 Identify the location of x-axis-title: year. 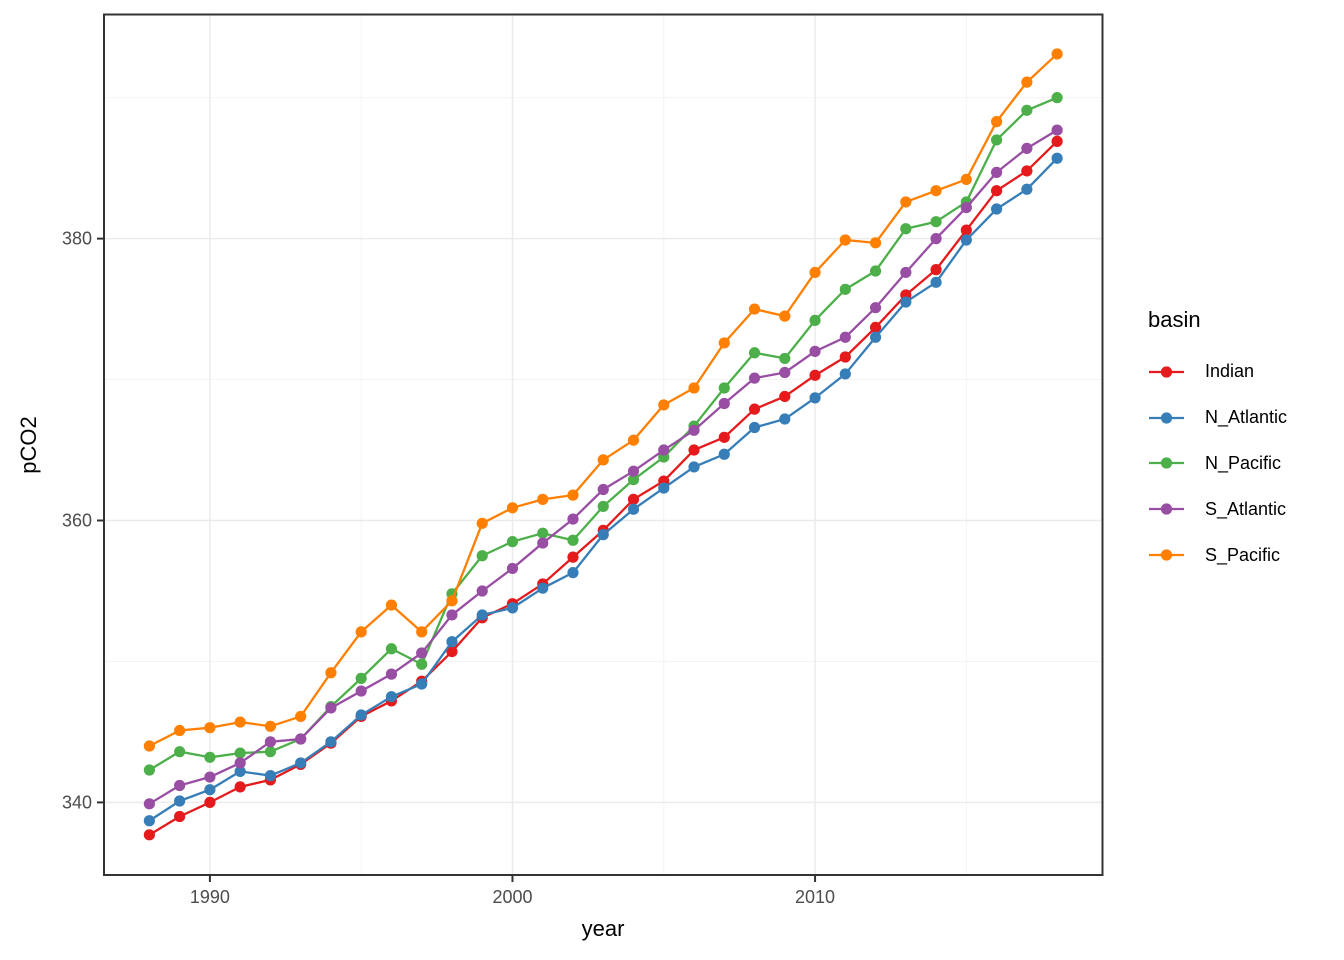
(603, 928).